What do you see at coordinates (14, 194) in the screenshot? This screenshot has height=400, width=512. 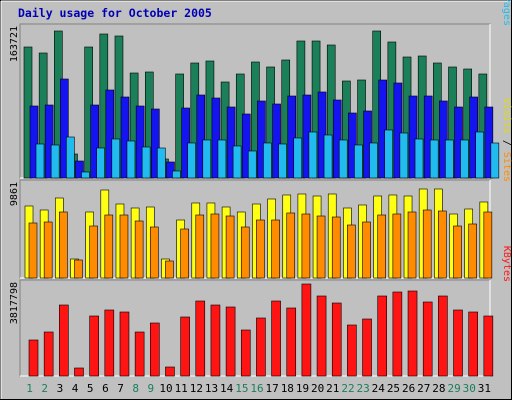 I see `panel-visits-max-label: 9861` at bounding box center [14, 194].